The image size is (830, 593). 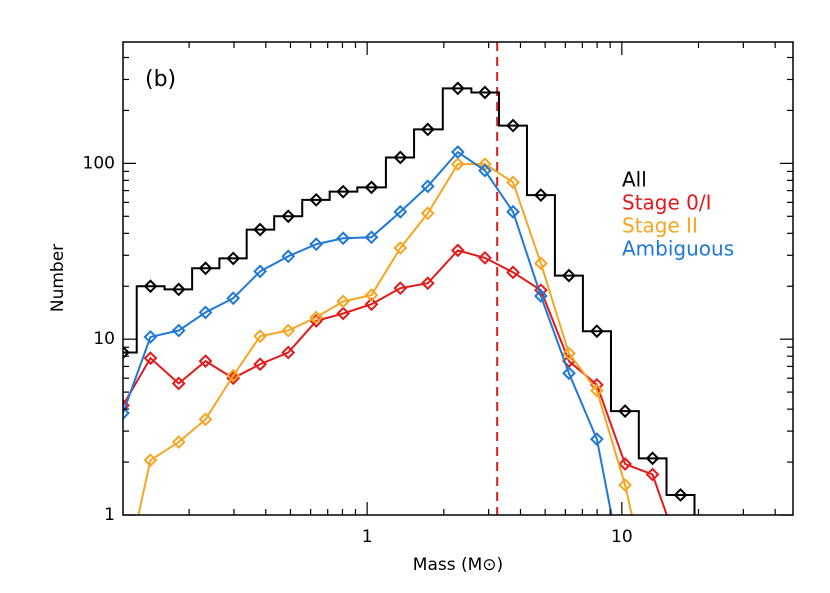 I want to click on legend-entry: Stage II, so click(x=660, y=226).